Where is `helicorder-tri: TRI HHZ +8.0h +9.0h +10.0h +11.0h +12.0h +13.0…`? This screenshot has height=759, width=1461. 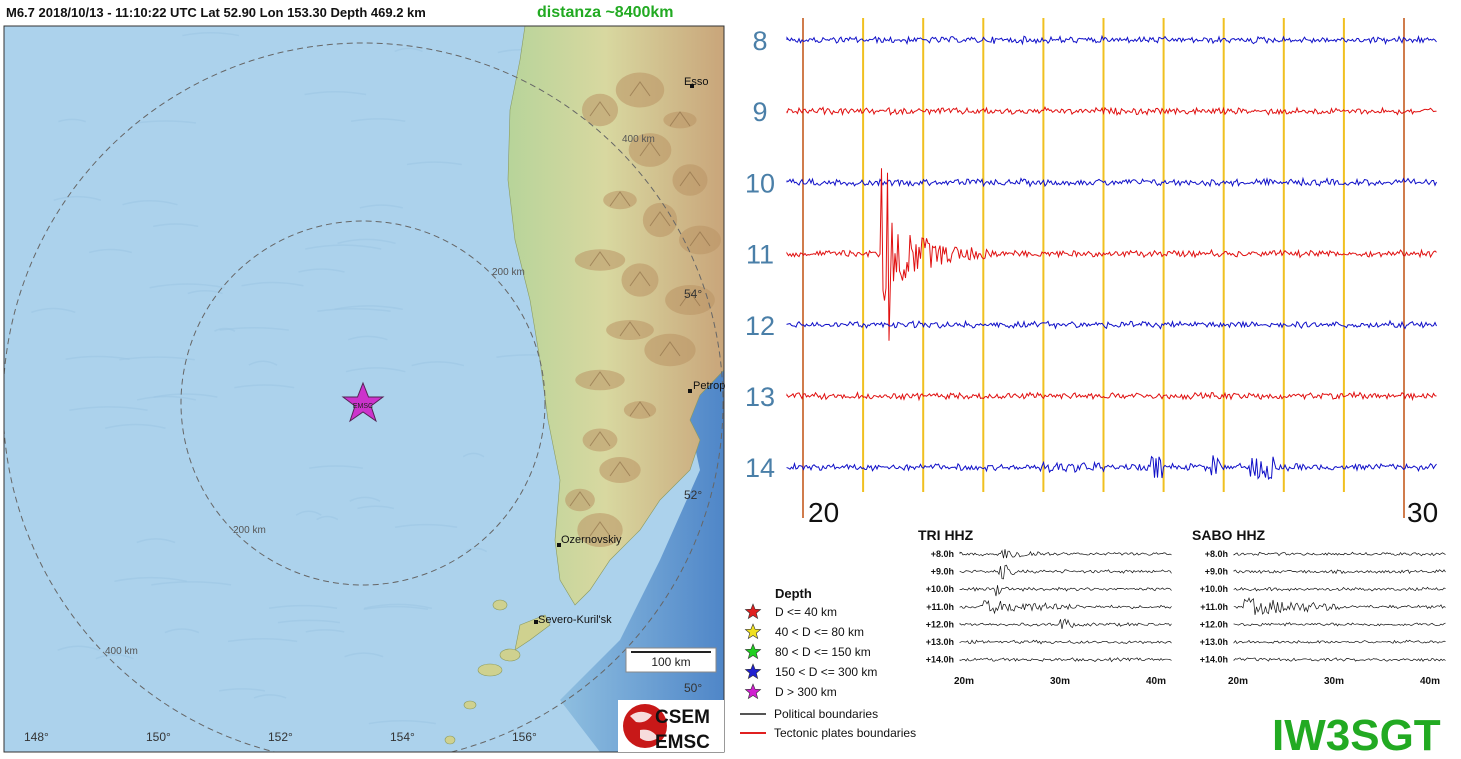
helicorder-tri: TRI HHZ +8.0h +9.0h +10.0h +11.0h +12.0h +13.0… is located at coordinates (1045, 607).